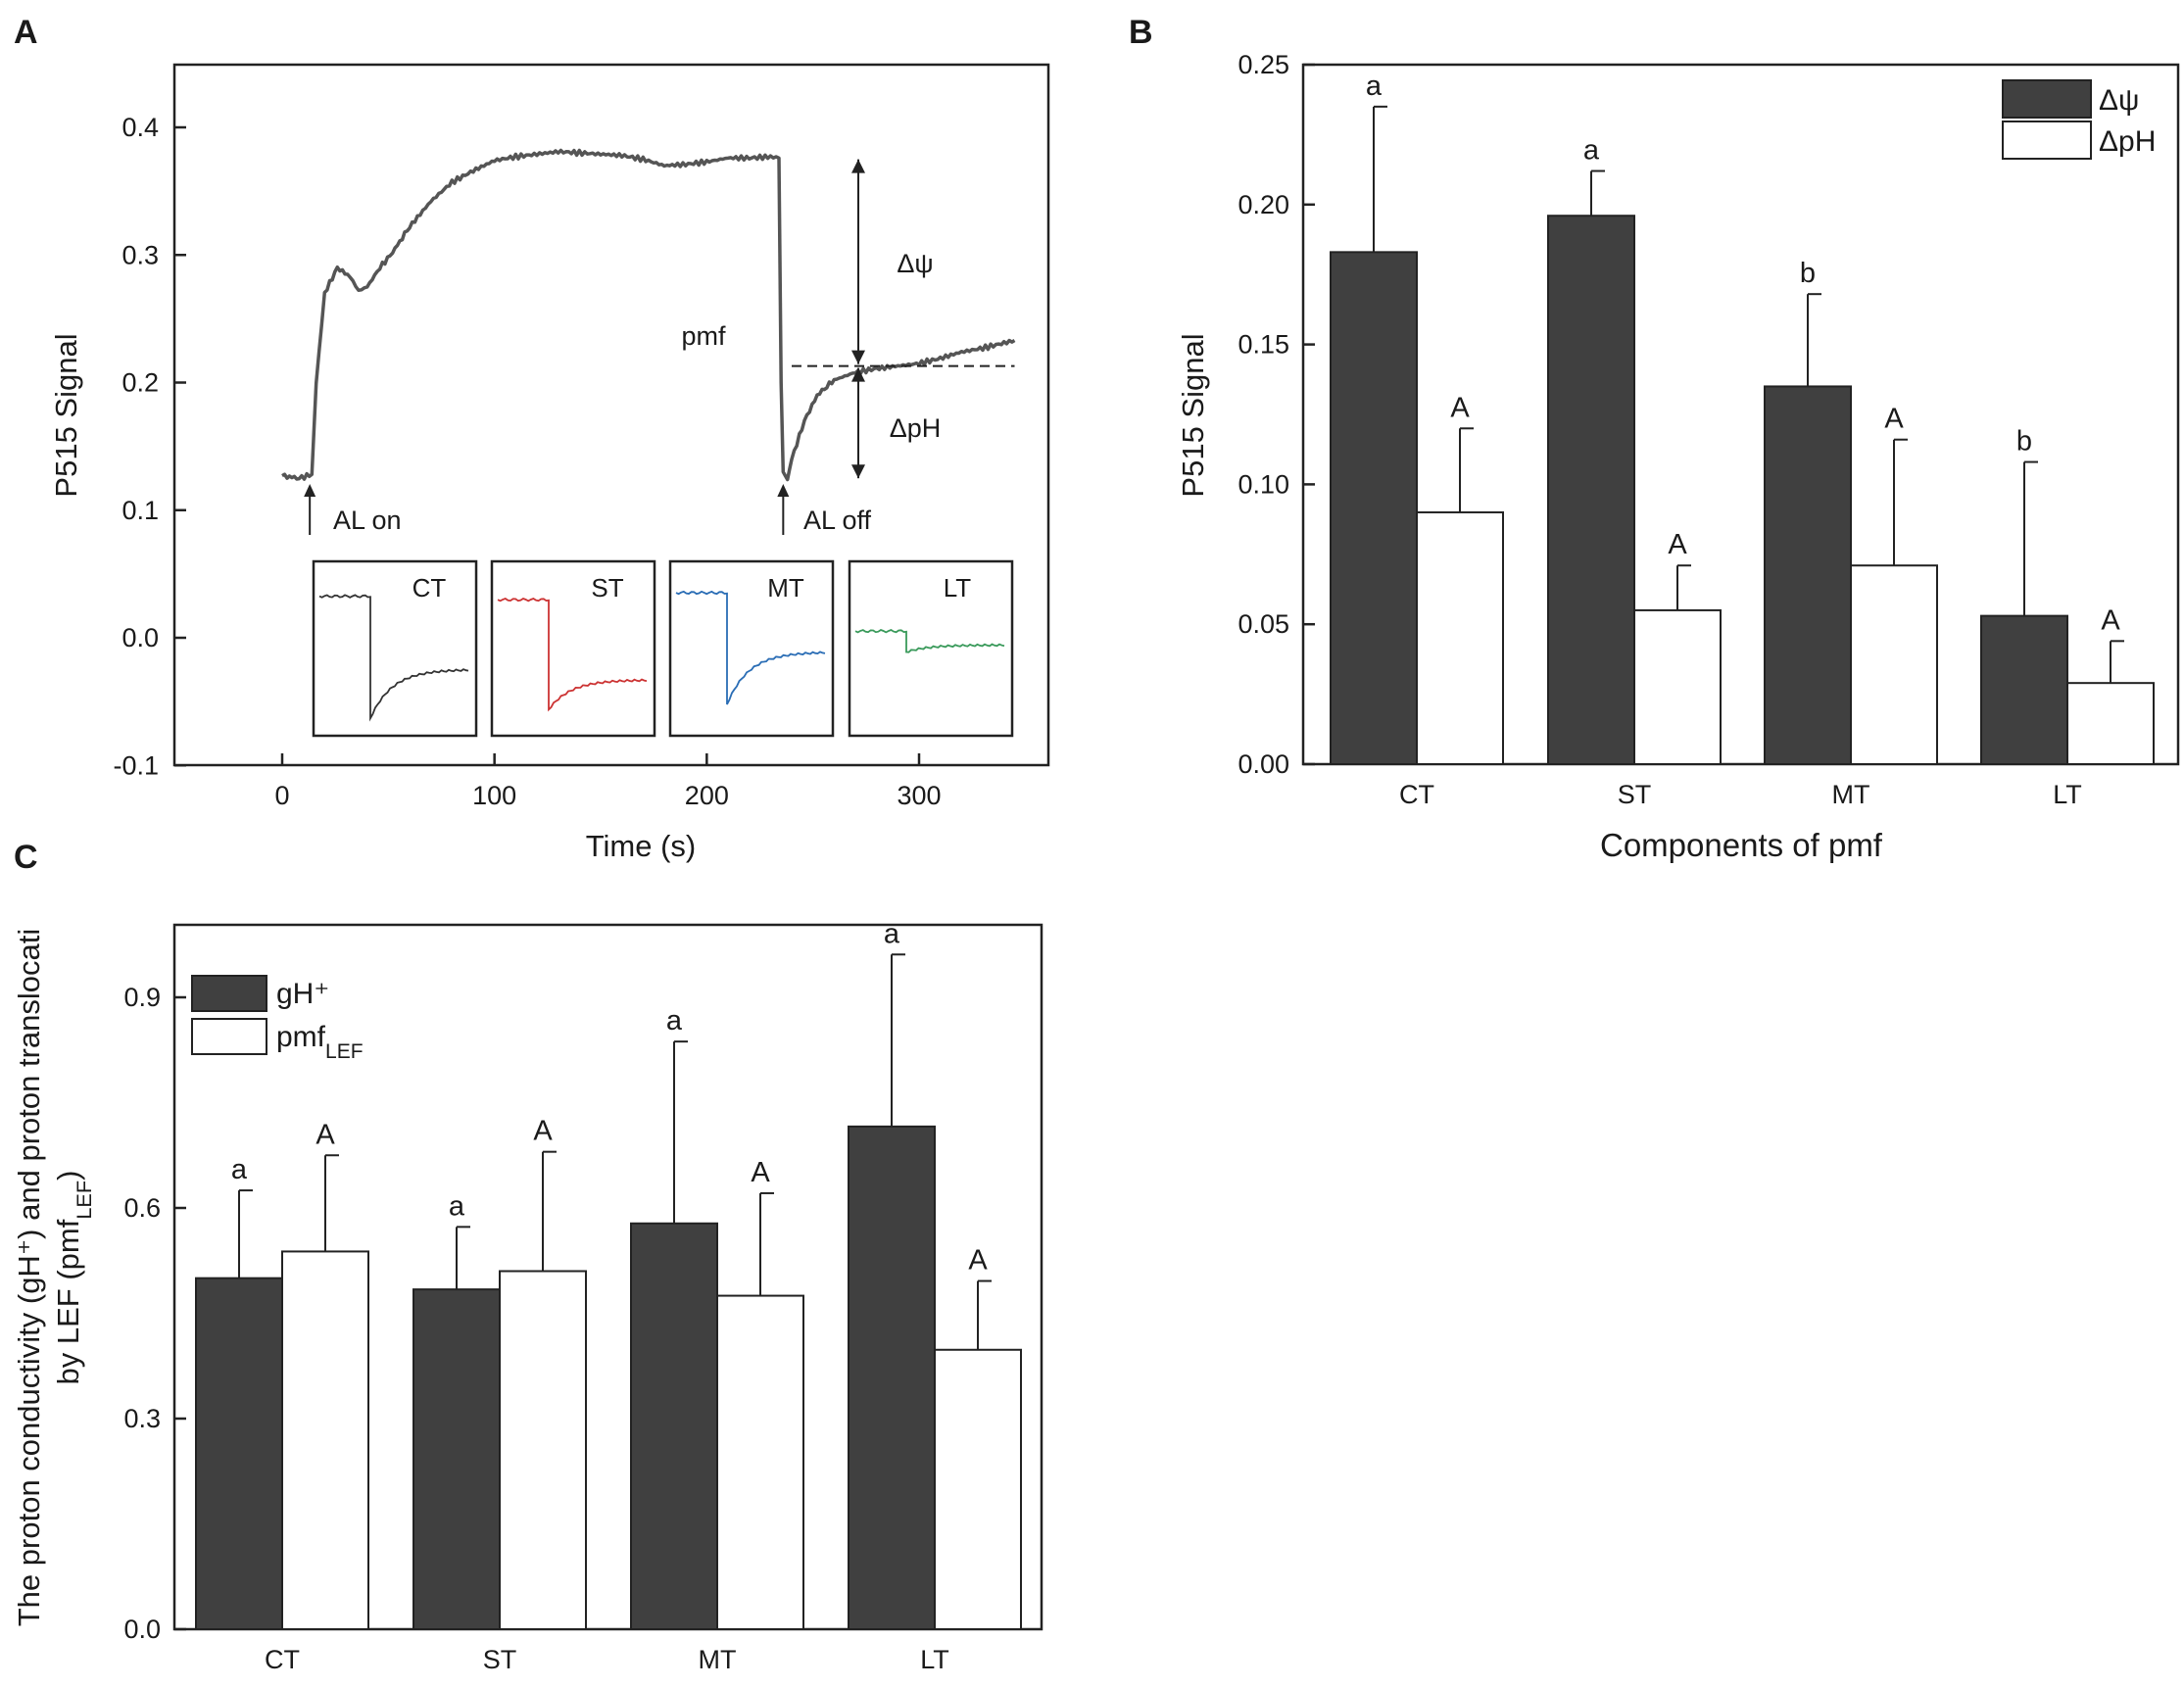  What do you see at coordinates (73, 1278) in the screenshot?
I see `panel-c-y-label-line2: by LEF (pmfLEF)` at bounding box center [73, 1278].